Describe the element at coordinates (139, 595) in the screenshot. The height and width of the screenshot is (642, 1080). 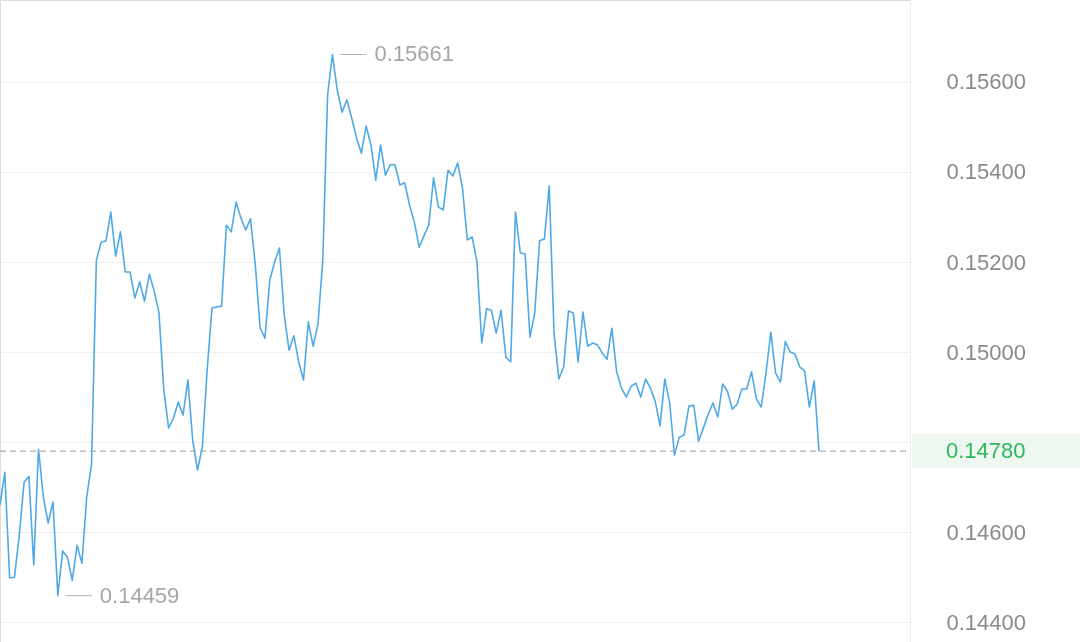
I see `annotation: 0.14459` at that location.